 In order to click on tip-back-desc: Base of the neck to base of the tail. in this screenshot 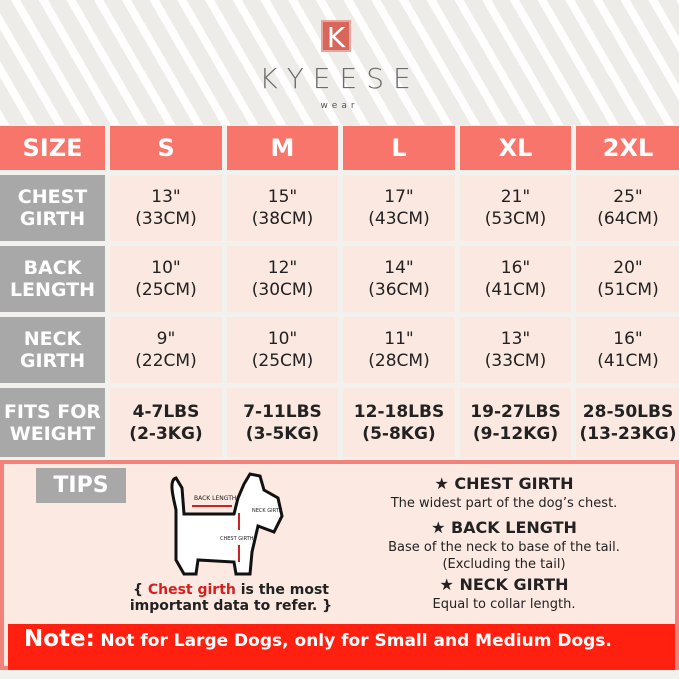, I will do `click(504, 547)`.